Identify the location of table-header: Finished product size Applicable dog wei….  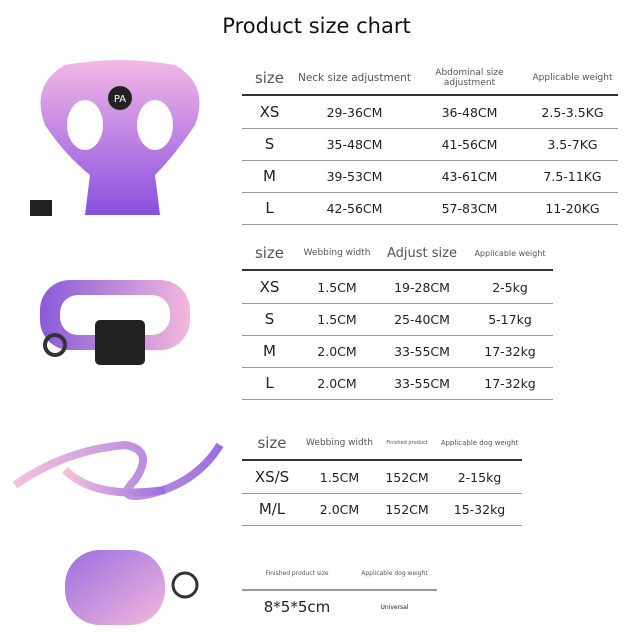
(339, 574).